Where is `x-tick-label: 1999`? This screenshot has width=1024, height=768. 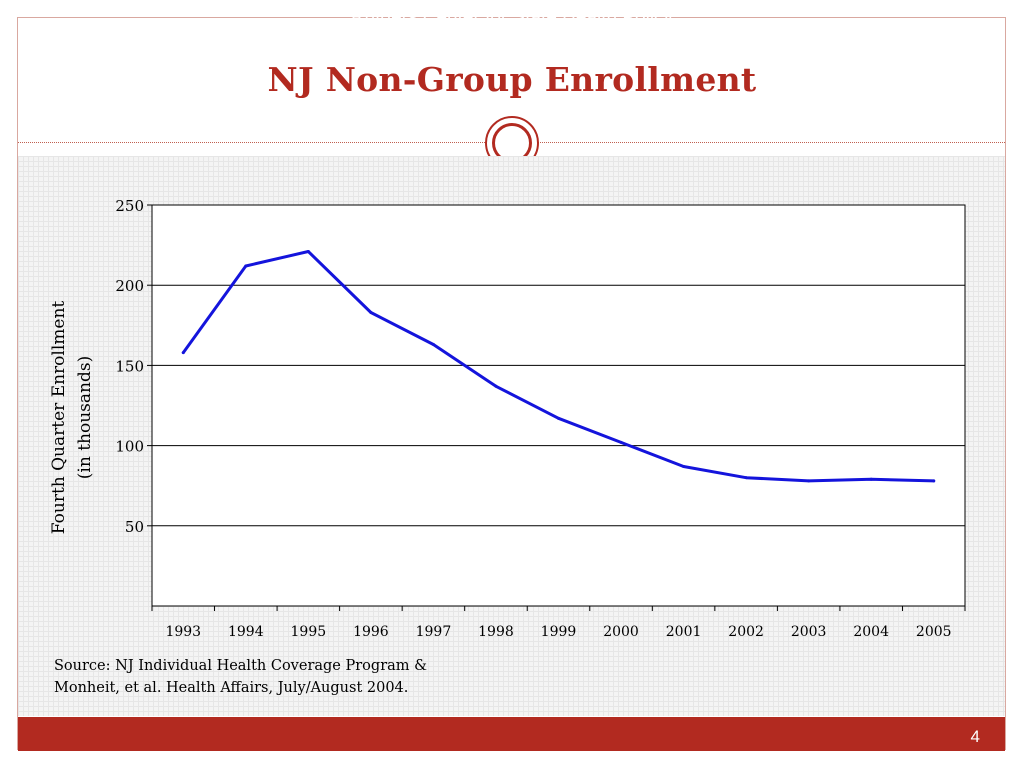 x-tick-label: 1999 is located at coordinates (559, 632).